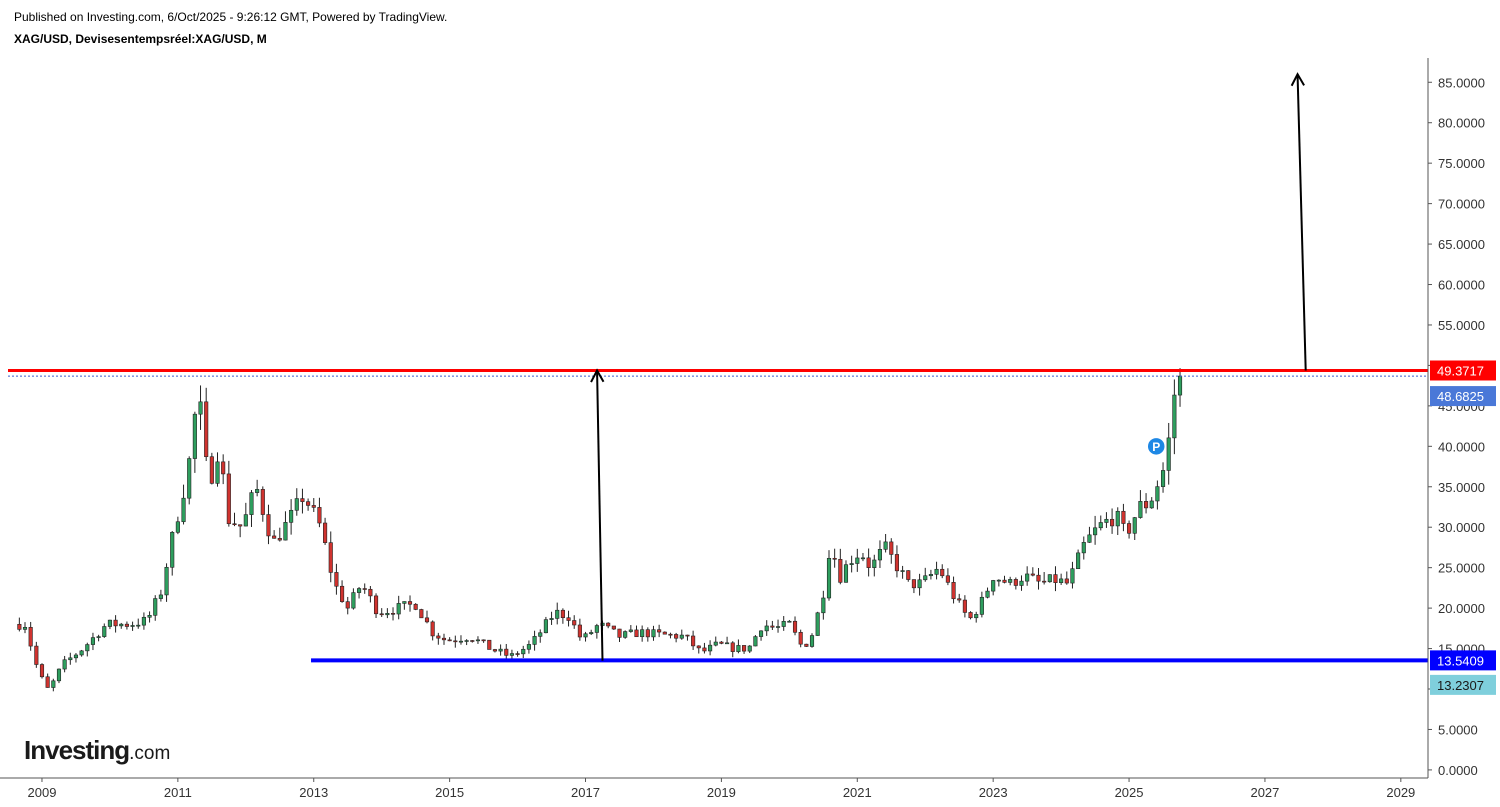  I want to click on logo-suffix: .com, so click(150, 753).